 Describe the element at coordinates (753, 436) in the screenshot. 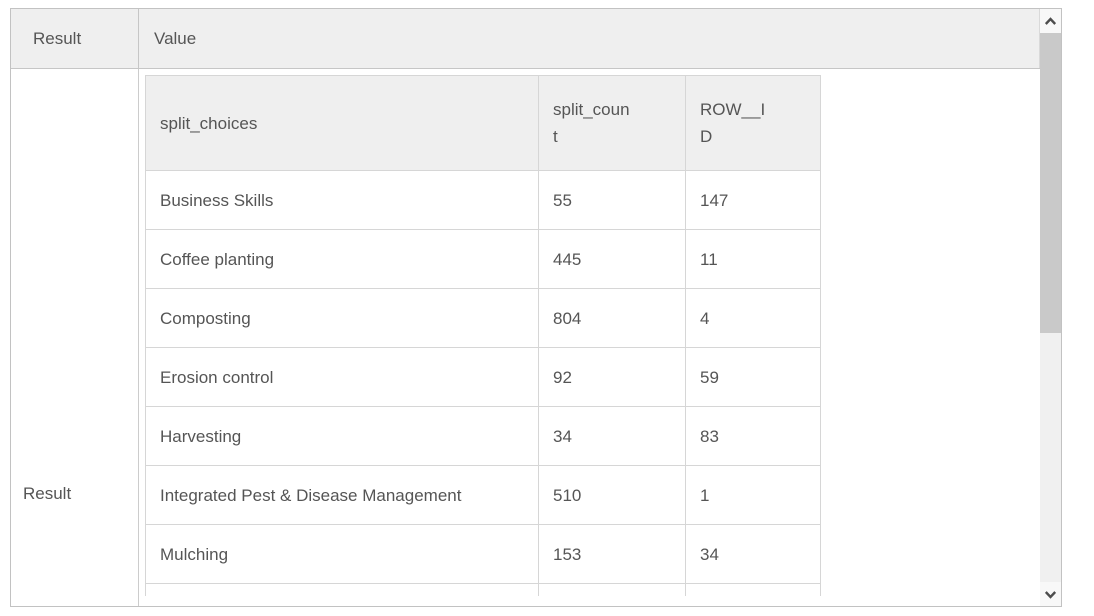

I see `cell-row-id: 83` at that location.